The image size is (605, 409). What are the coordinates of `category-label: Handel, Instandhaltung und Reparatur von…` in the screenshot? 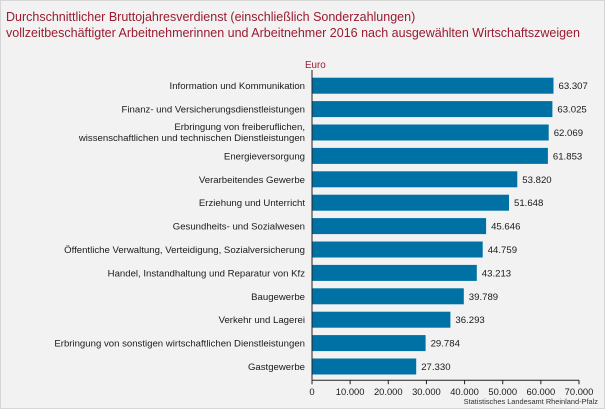 It's located at (207, 273).